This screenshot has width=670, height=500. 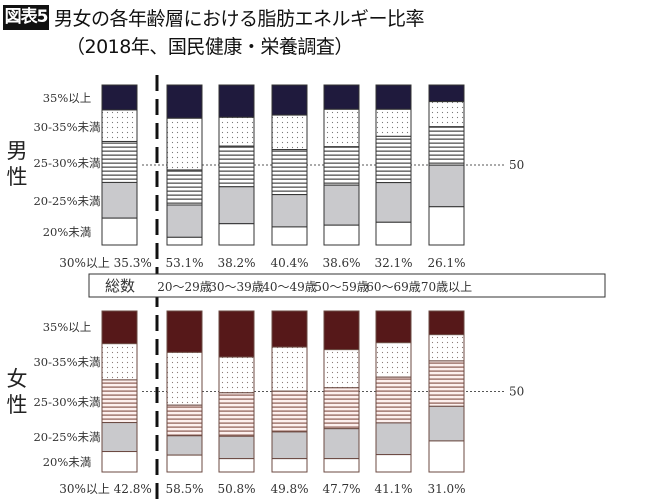 I want to click on over30-label: 41.1%, so click(x=393, y=489).